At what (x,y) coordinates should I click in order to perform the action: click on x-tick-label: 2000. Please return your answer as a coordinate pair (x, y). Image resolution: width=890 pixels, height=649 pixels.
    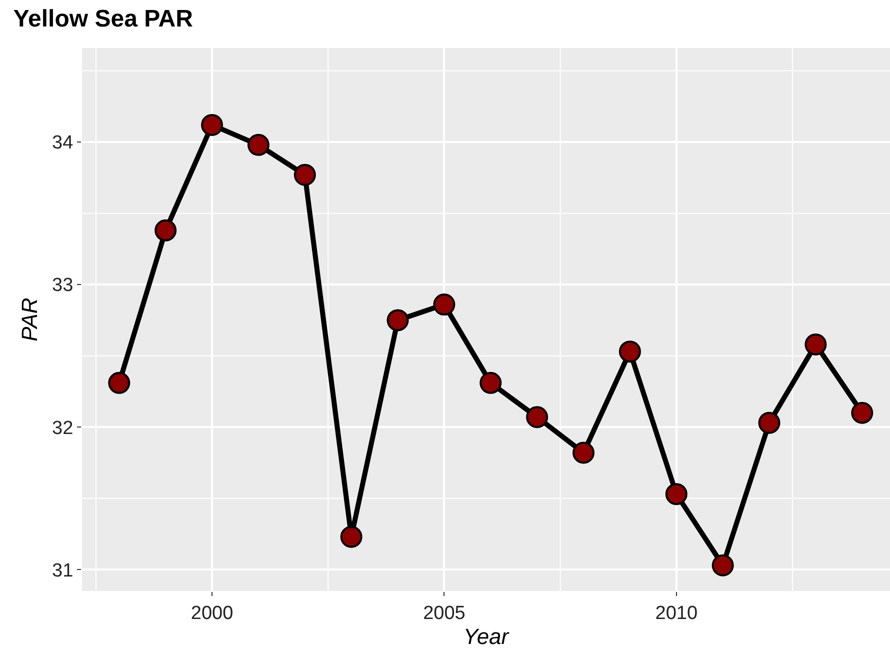
    Looking at the image, I should click on (212, 613).